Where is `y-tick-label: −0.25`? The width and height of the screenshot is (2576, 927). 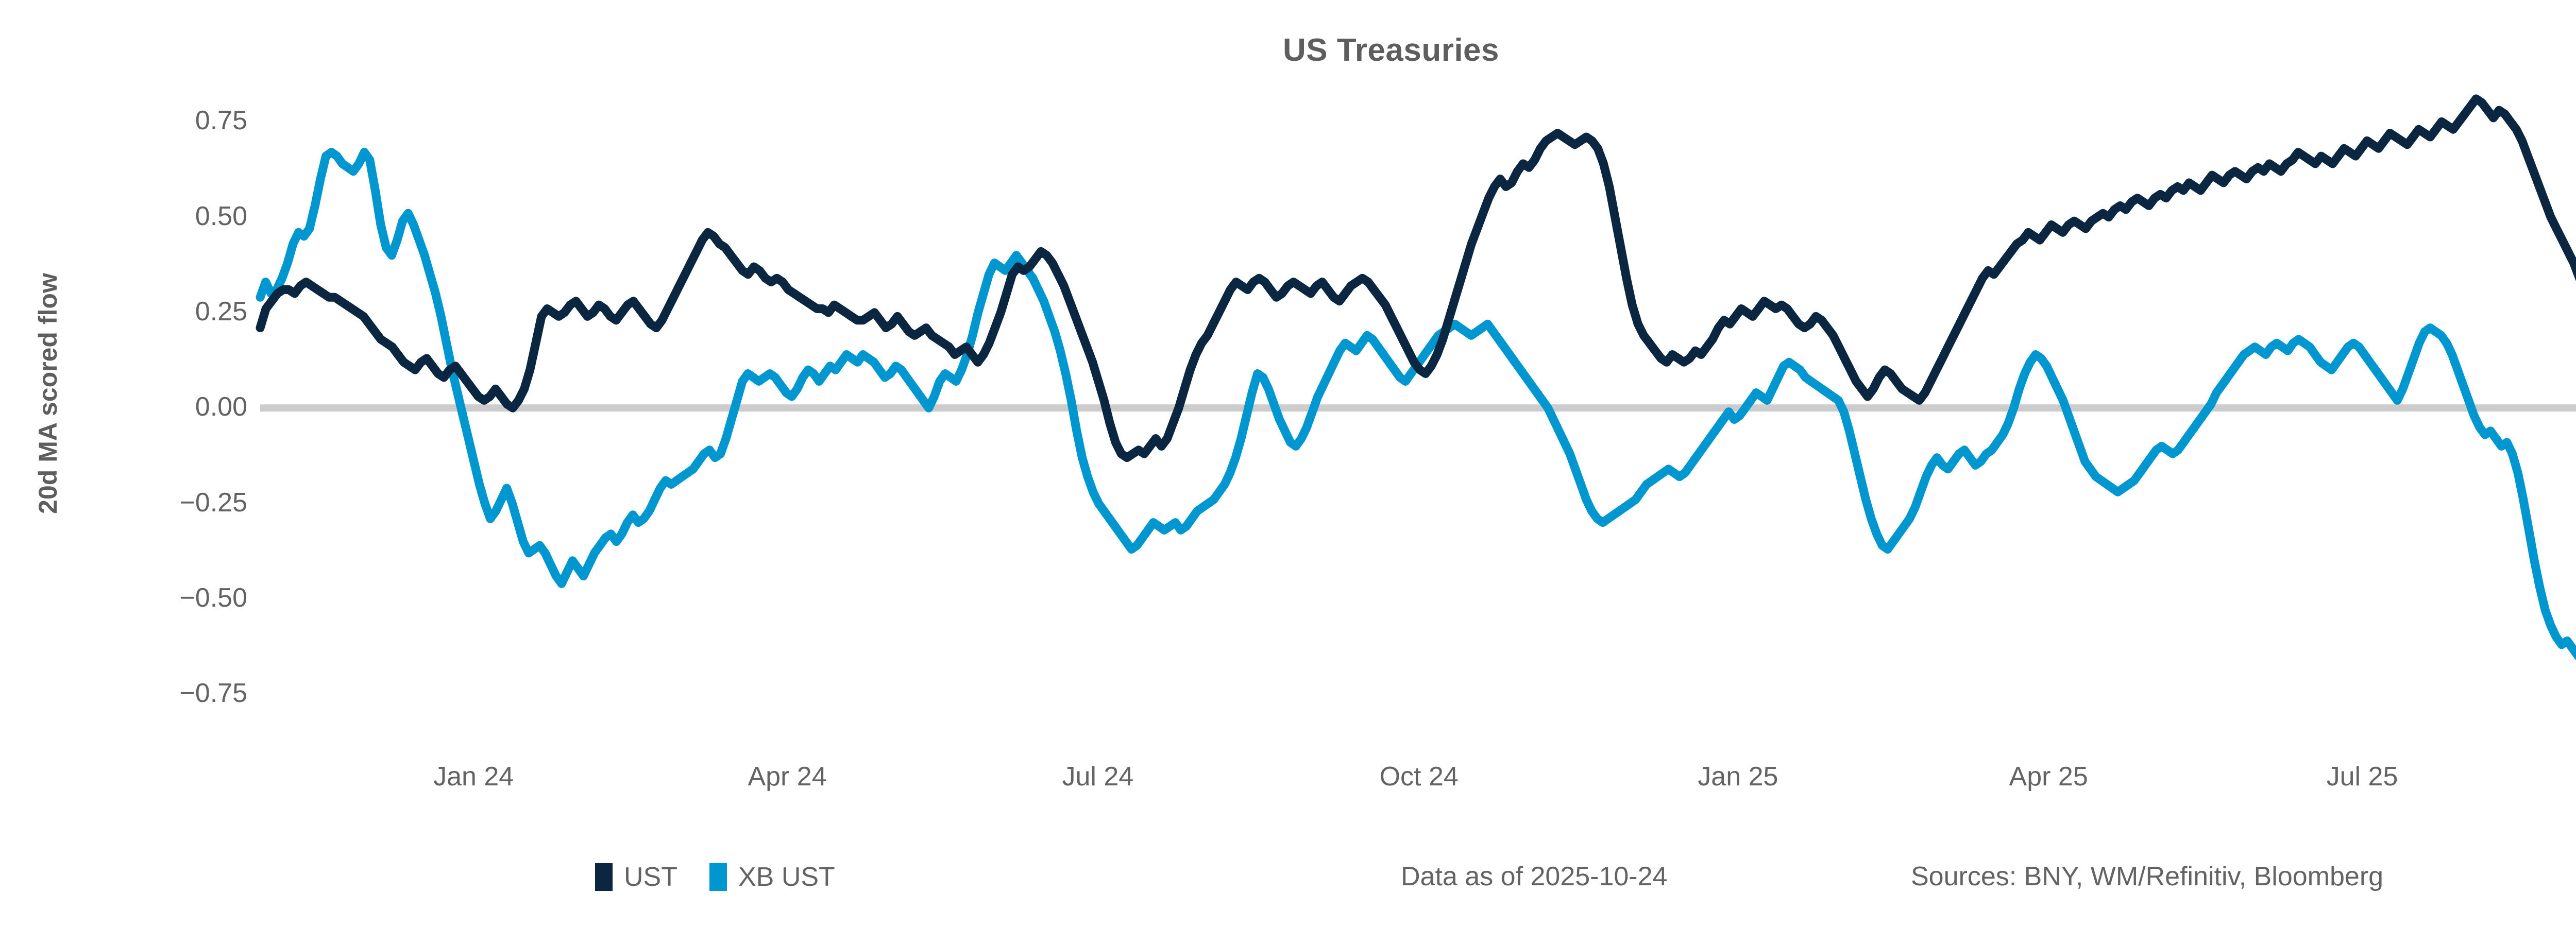 y-tick-label: −0.25 is located at coordinates (213, 503).